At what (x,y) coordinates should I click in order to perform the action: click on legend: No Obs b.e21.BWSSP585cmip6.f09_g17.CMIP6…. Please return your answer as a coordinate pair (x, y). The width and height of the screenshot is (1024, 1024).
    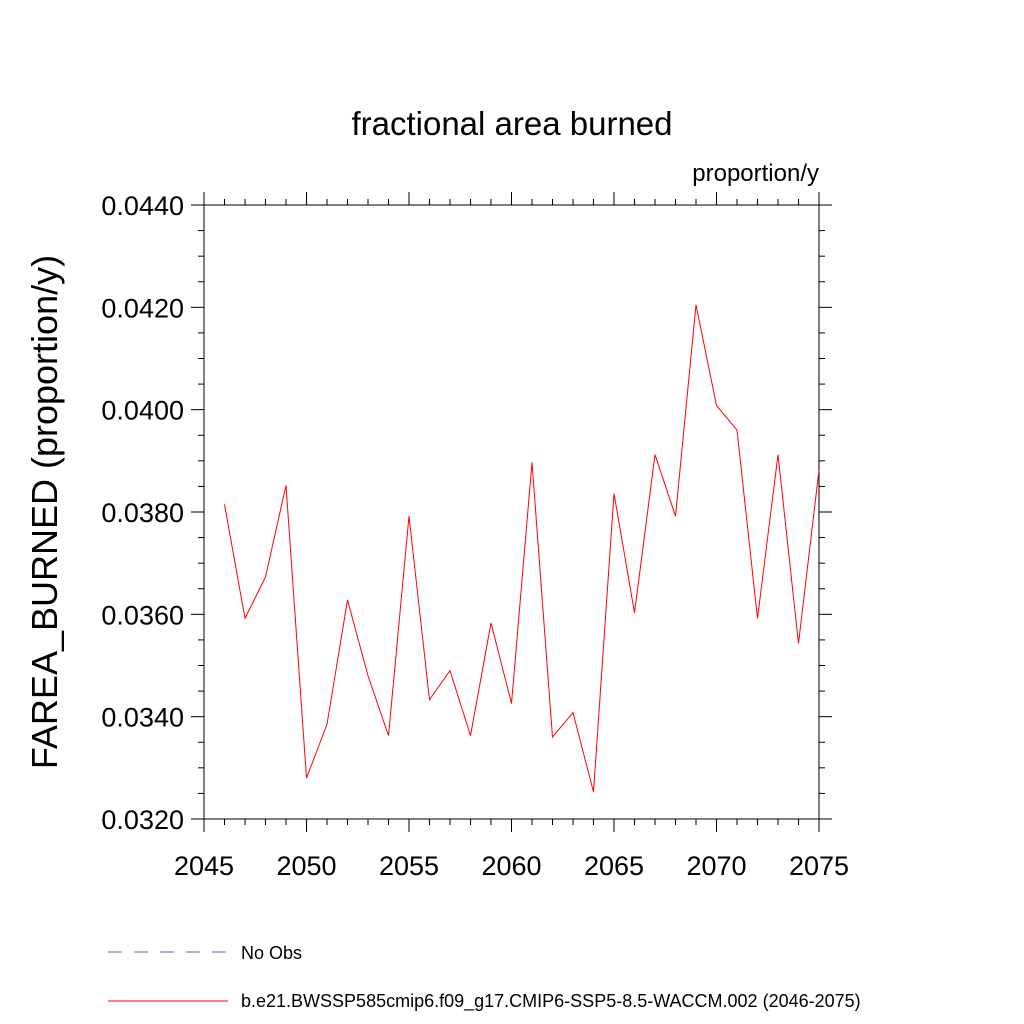
    Looking at the image, I should click on (484, 977).